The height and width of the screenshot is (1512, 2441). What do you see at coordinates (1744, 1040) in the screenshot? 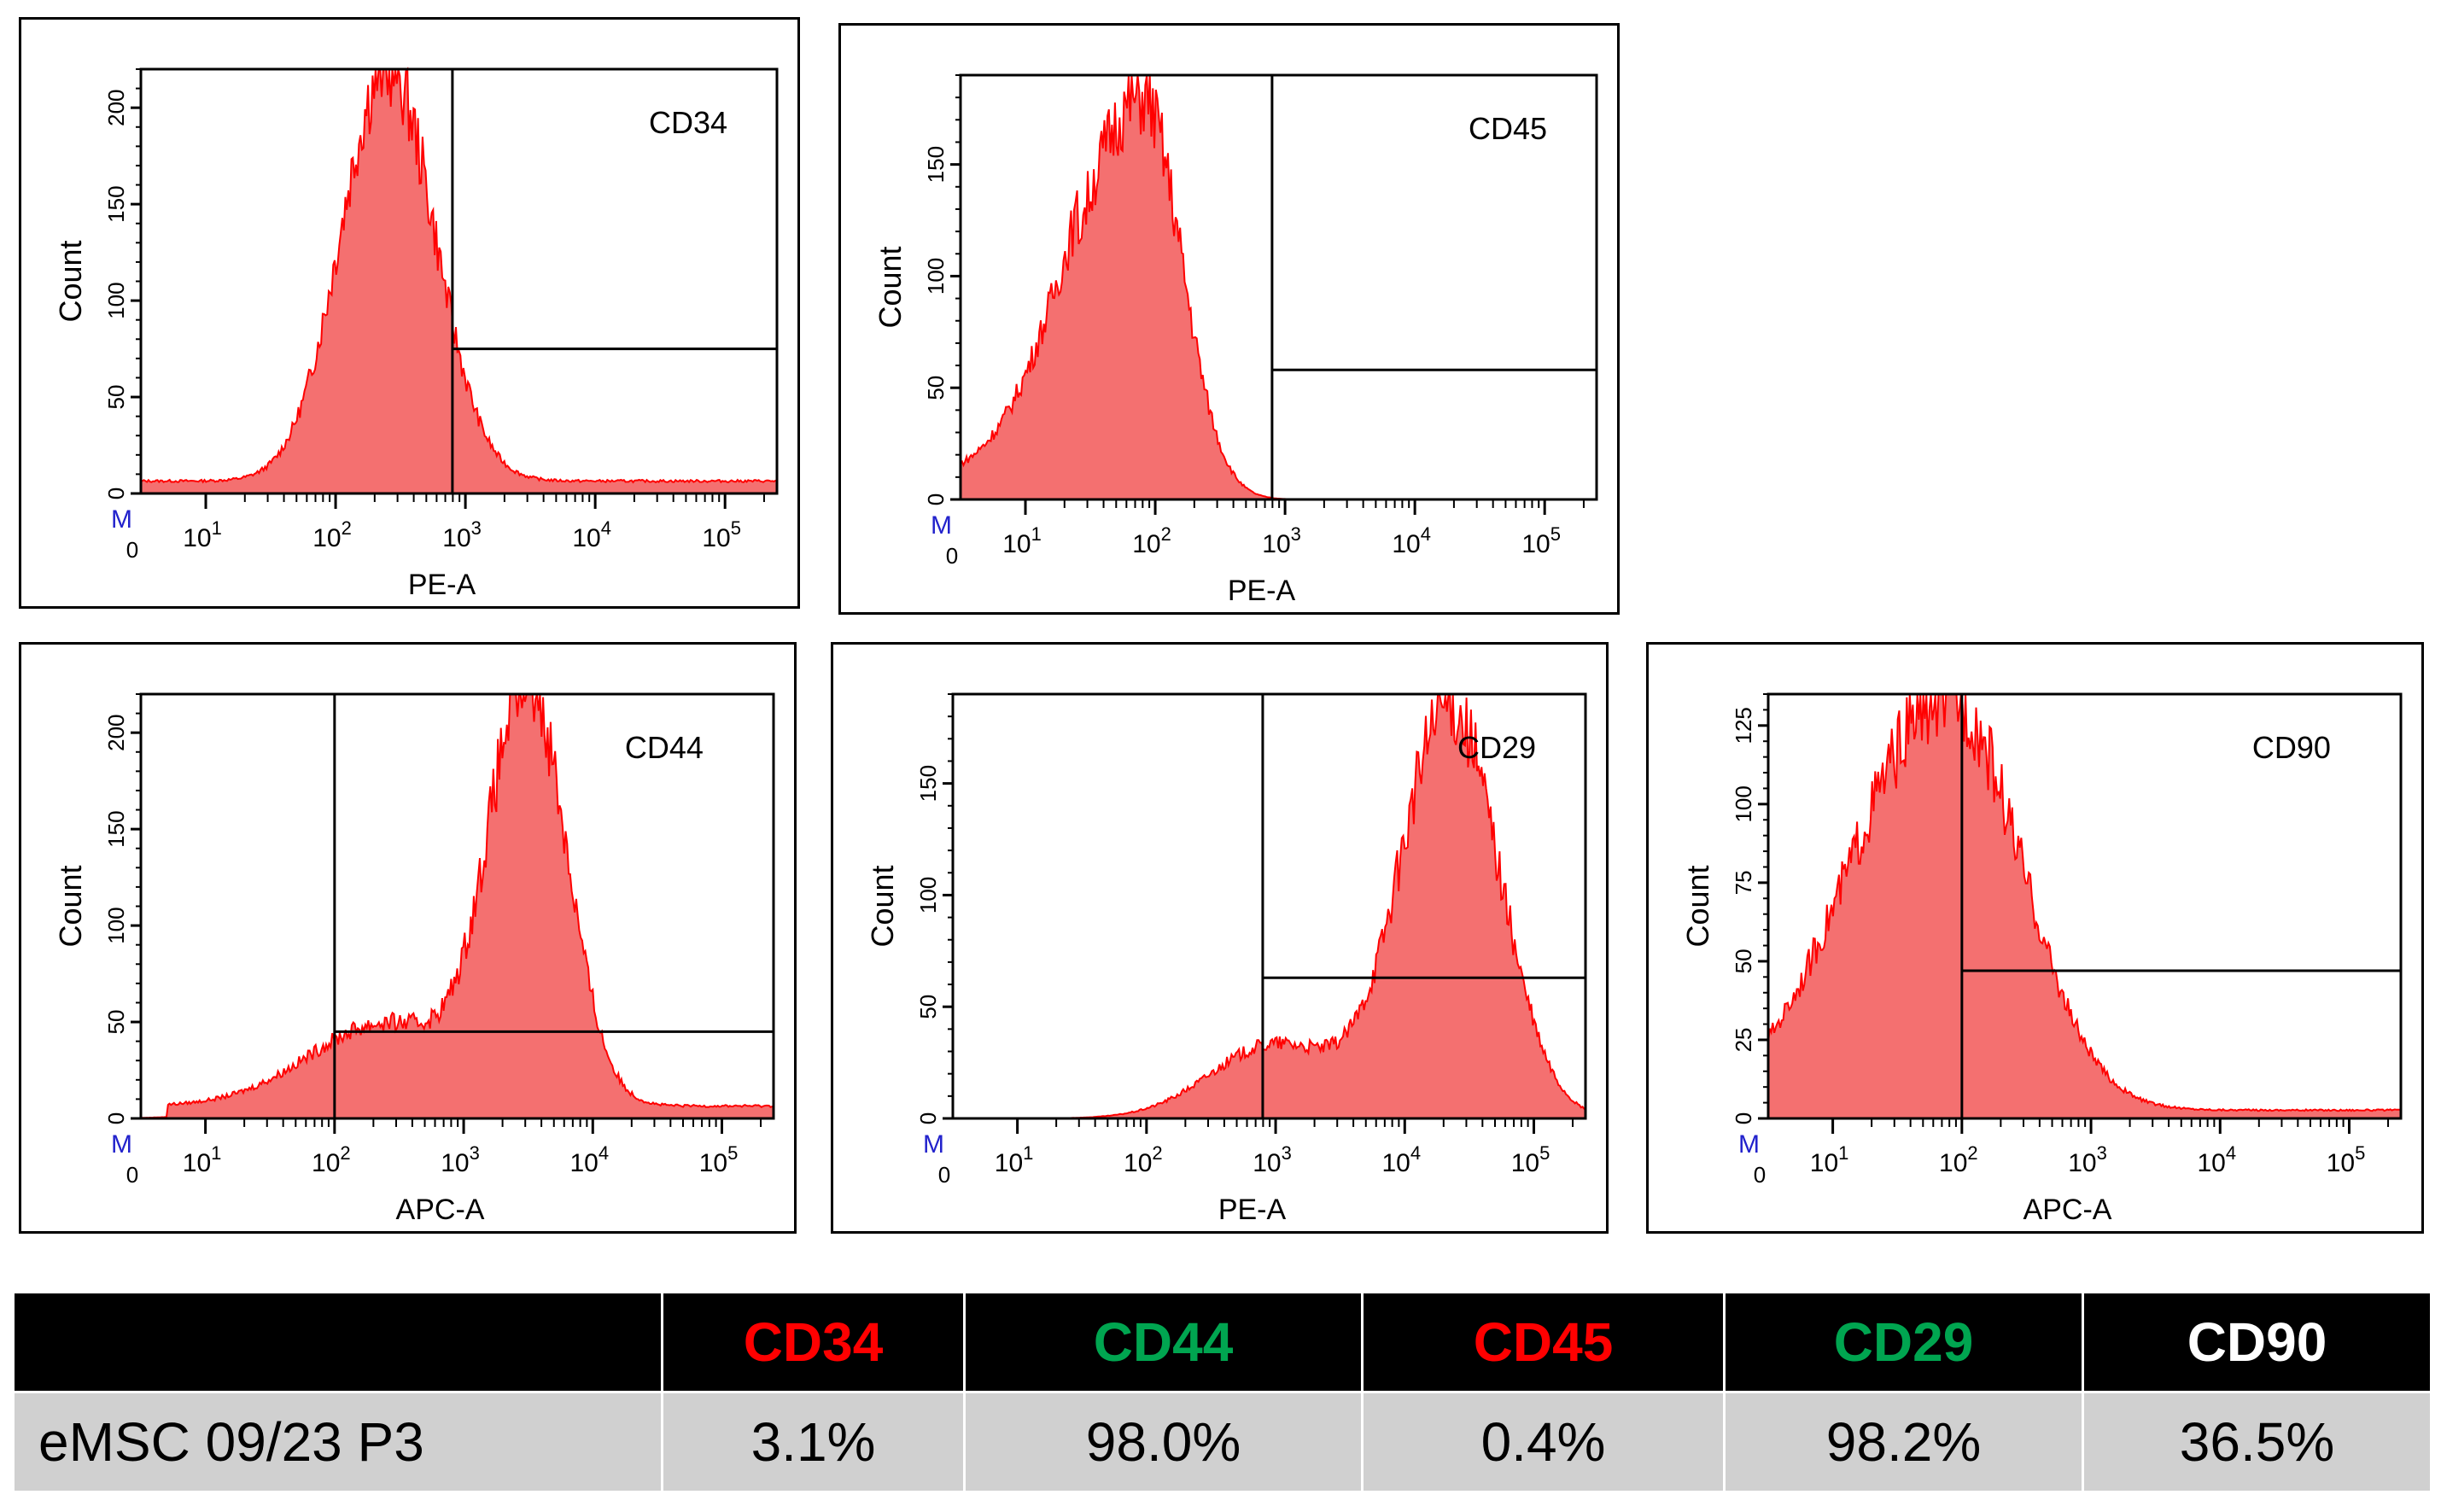
I see `y-tick-label: 25` at bounding box center [1744, 1040].